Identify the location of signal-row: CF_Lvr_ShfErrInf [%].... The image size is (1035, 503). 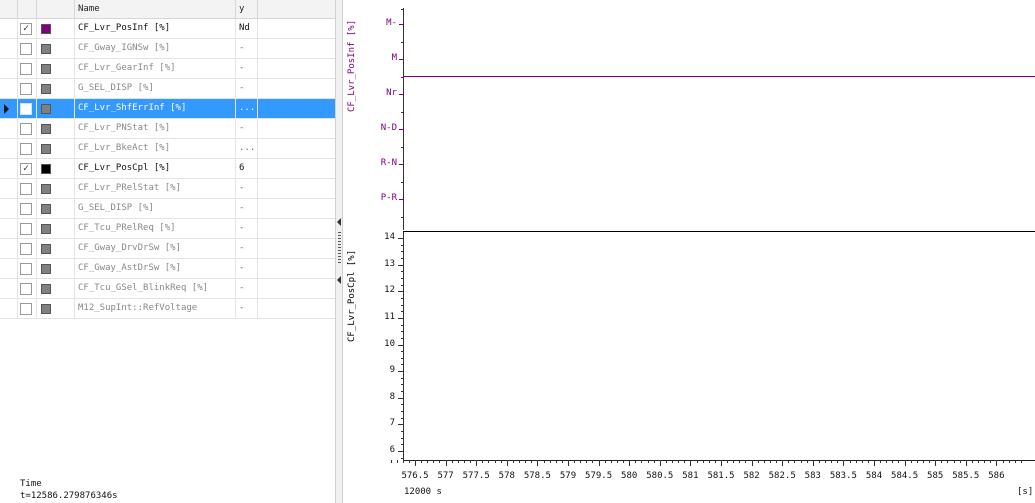
(167, 109).